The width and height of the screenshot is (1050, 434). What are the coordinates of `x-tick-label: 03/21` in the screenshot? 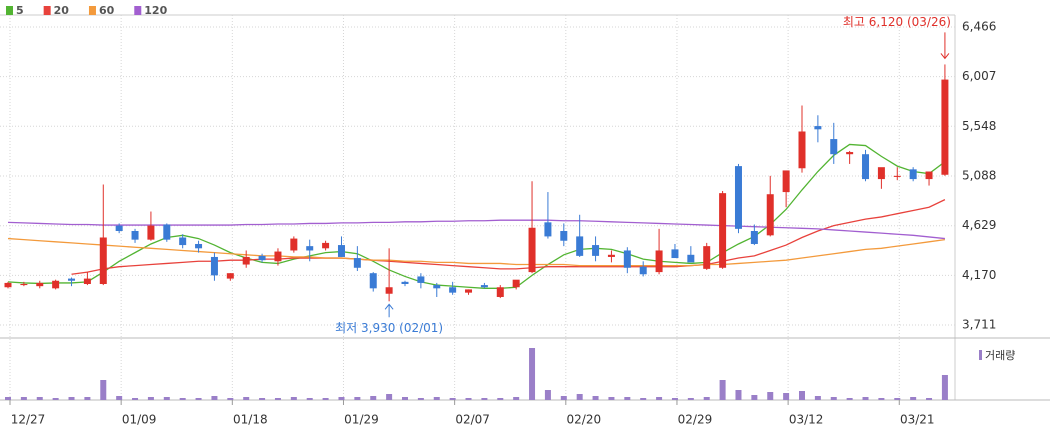 It's located at (917, 420).